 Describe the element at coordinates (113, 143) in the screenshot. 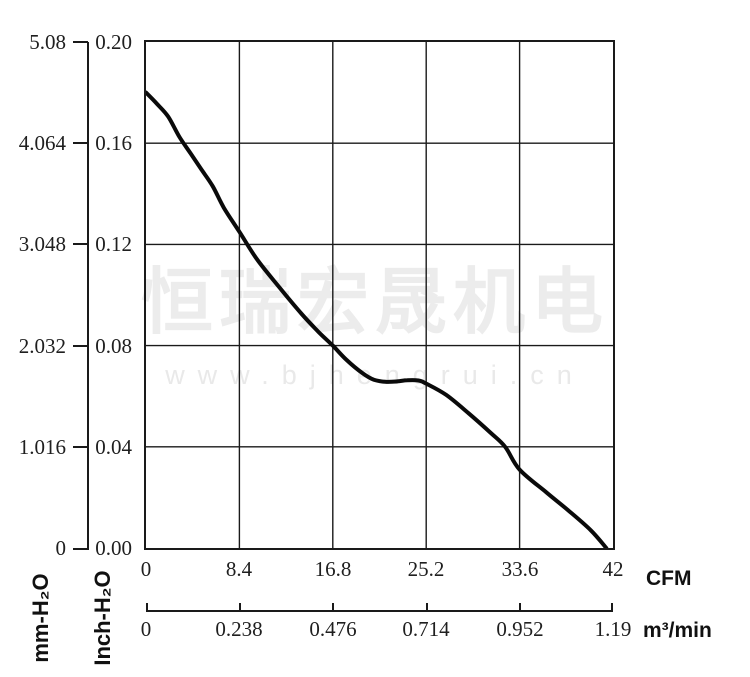

I see `inch-tick-label: 0.16` at that location.